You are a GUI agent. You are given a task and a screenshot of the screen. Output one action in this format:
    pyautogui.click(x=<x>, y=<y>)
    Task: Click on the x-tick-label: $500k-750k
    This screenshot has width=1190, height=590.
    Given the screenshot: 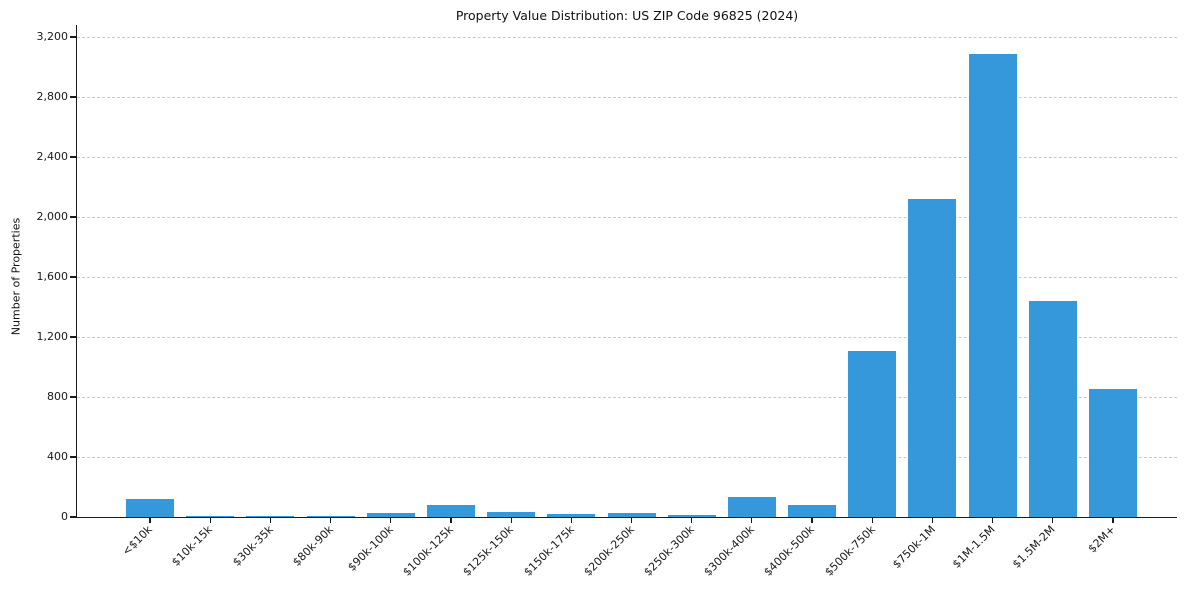 What is the action you would take?
    pyautogui.click(x=849, y=551)
    